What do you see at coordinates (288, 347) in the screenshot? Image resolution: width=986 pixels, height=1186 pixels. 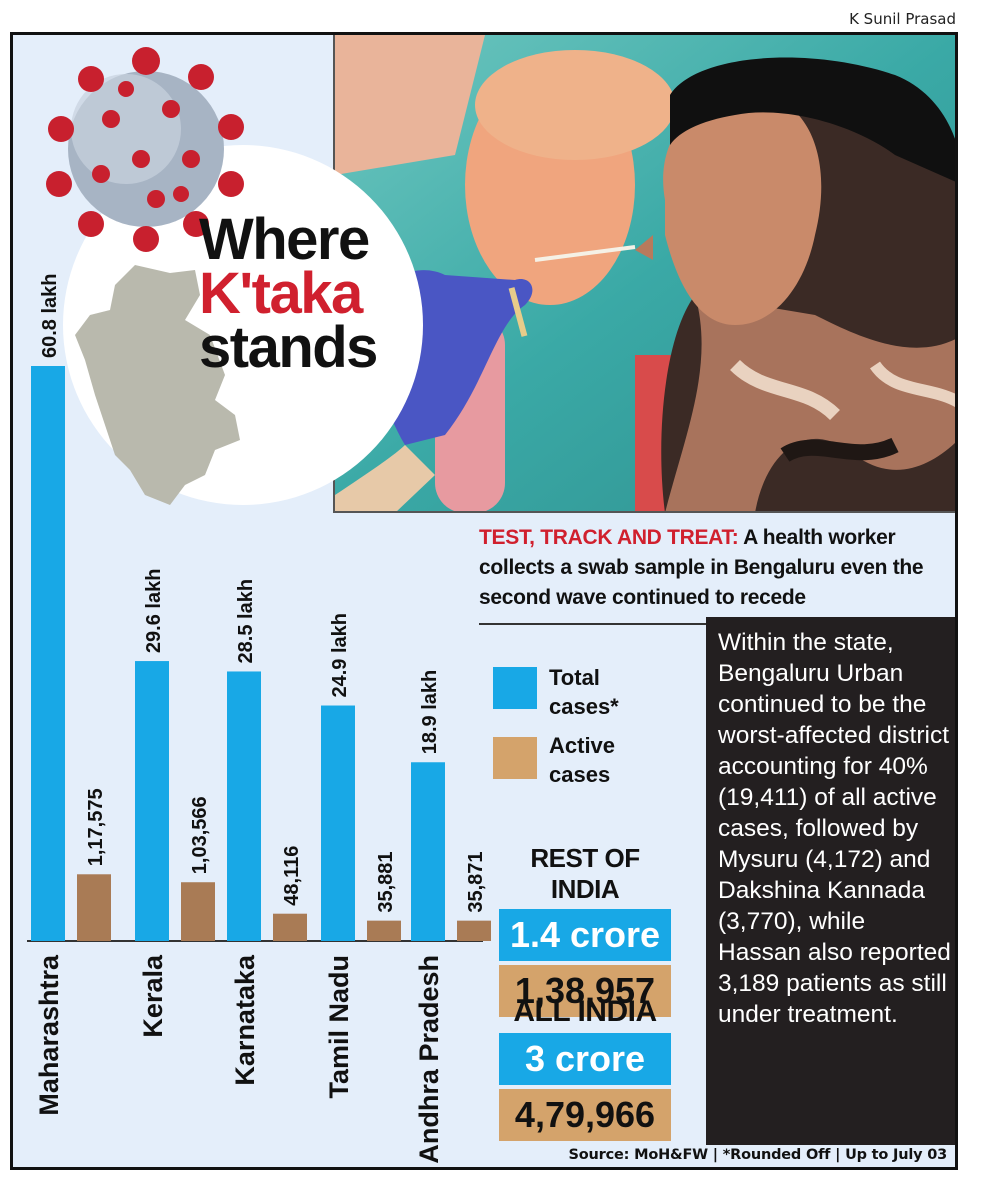 I see `title-line-3: stands` at bounding box center [288, 347].